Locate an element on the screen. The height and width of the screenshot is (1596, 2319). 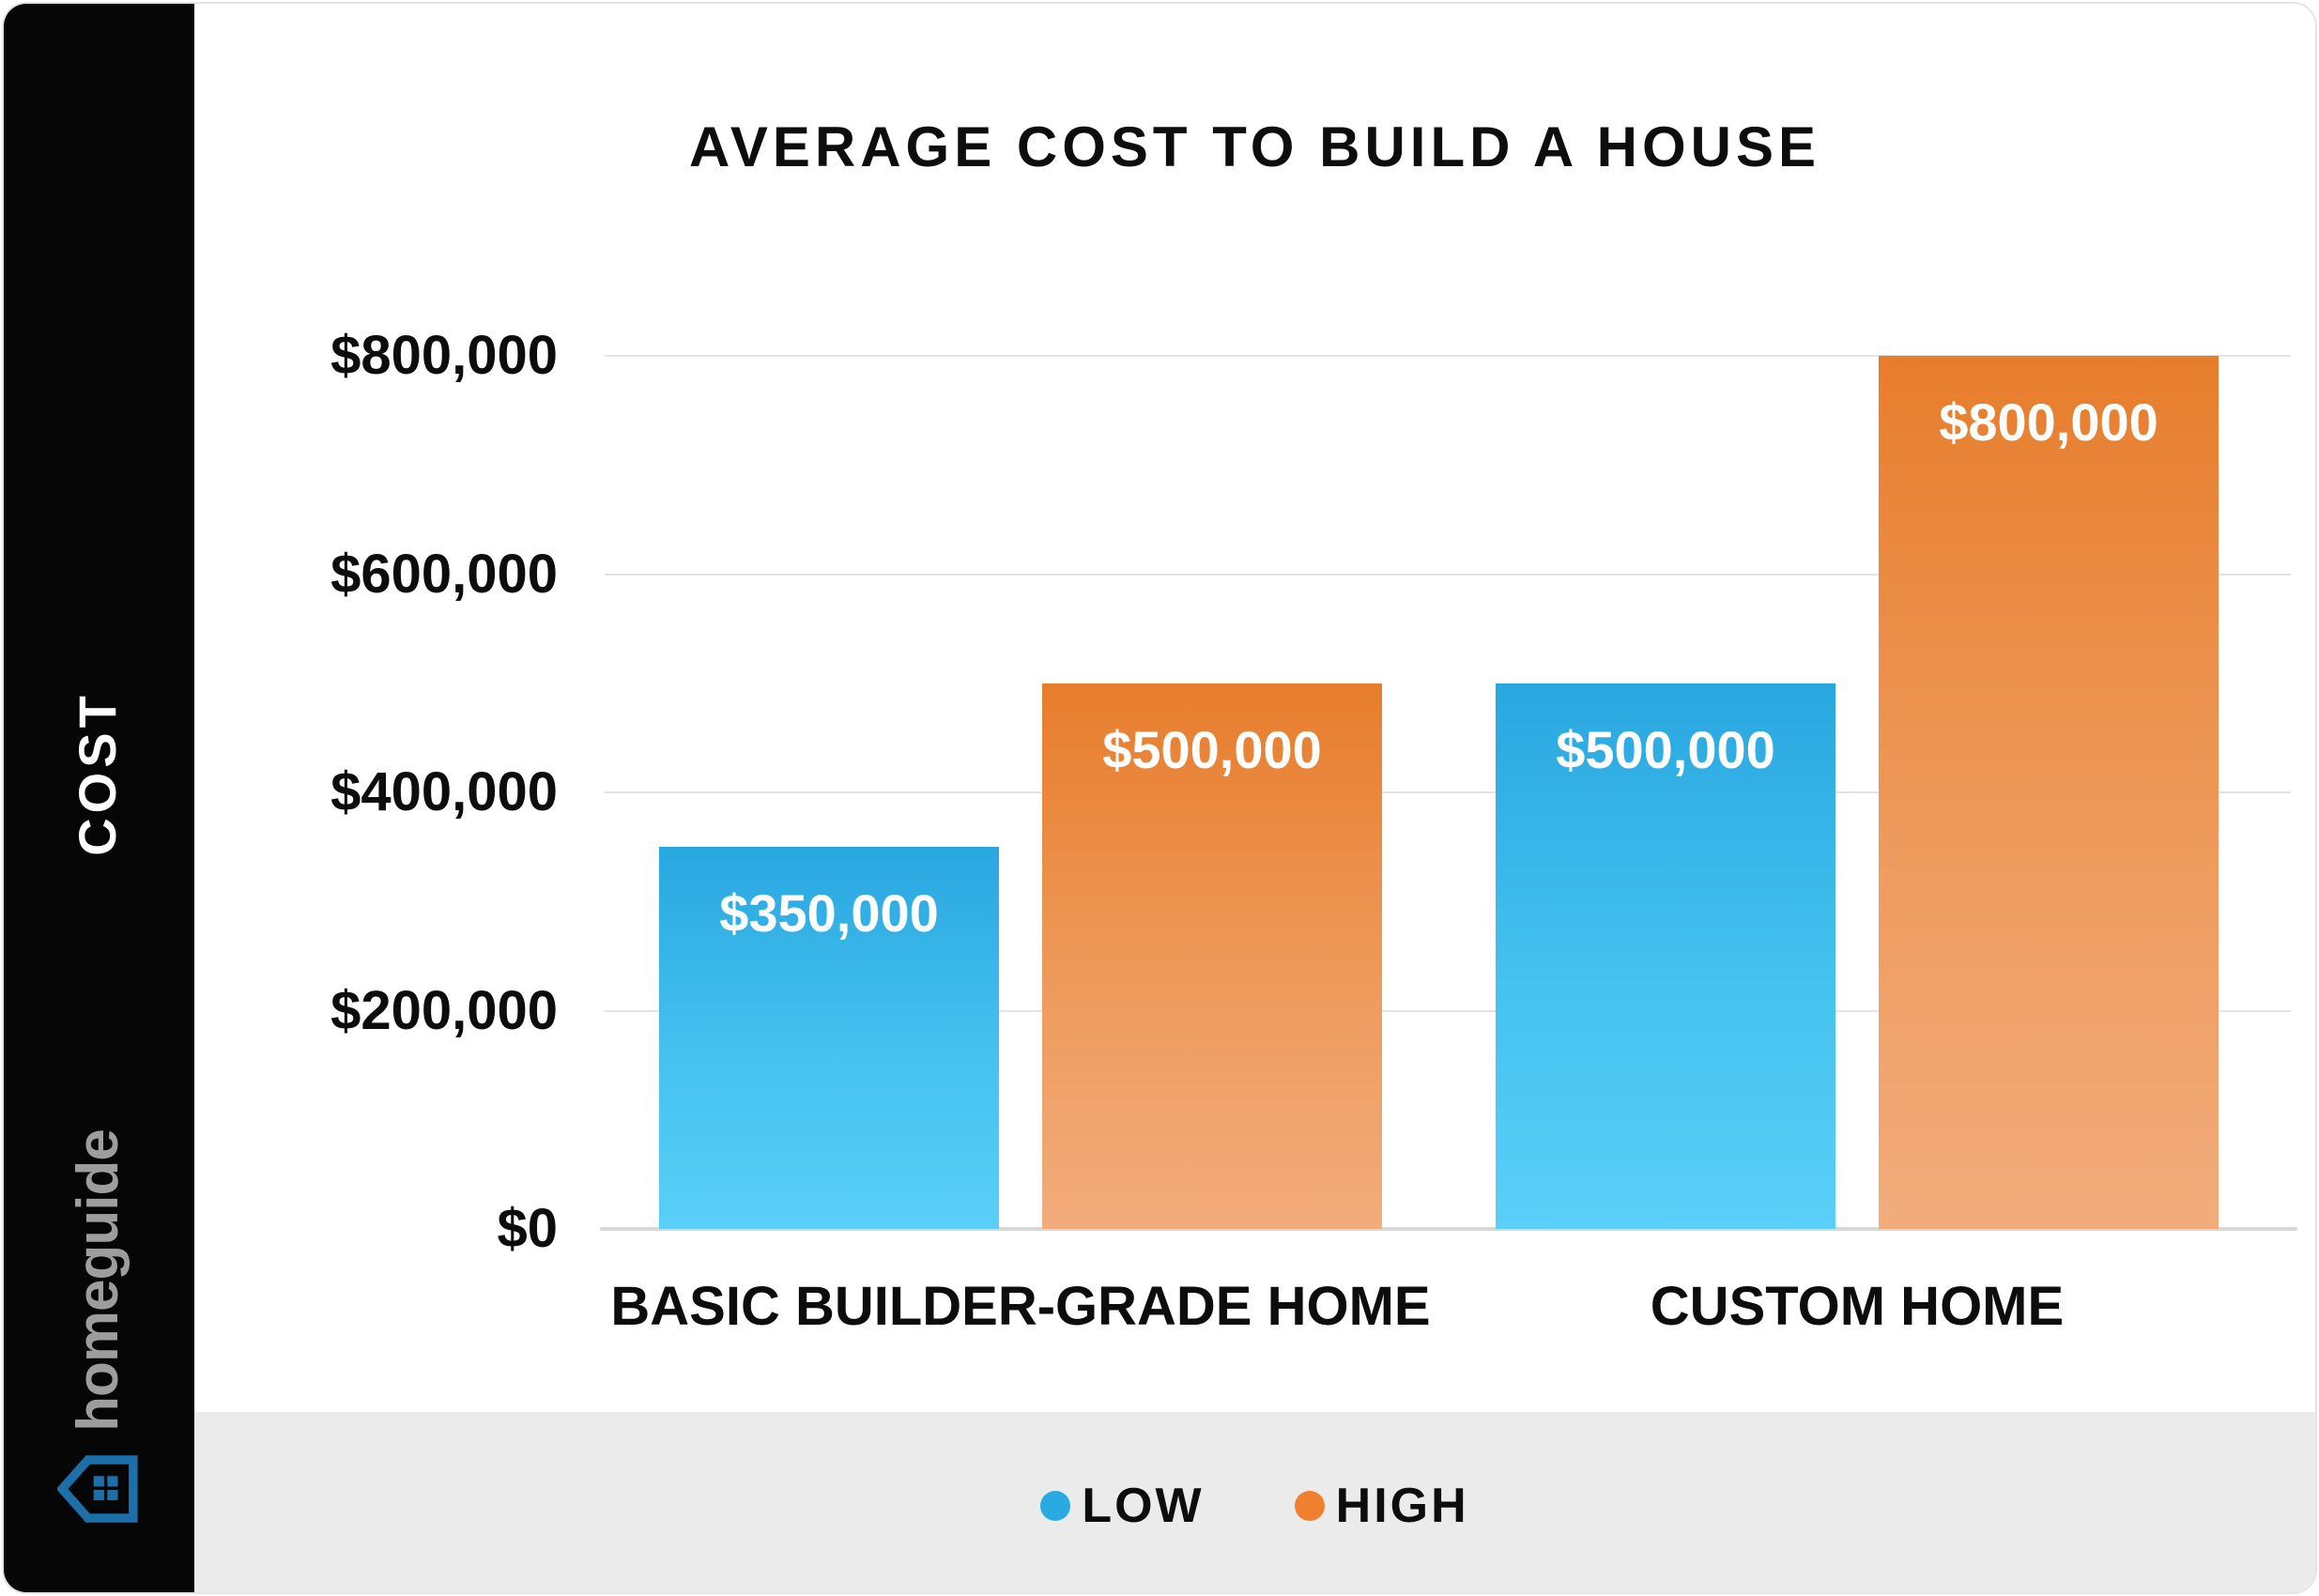
chart-title: AVERAGE COST TO BUILD A HOUSE is located at coordinates (1254, 146).